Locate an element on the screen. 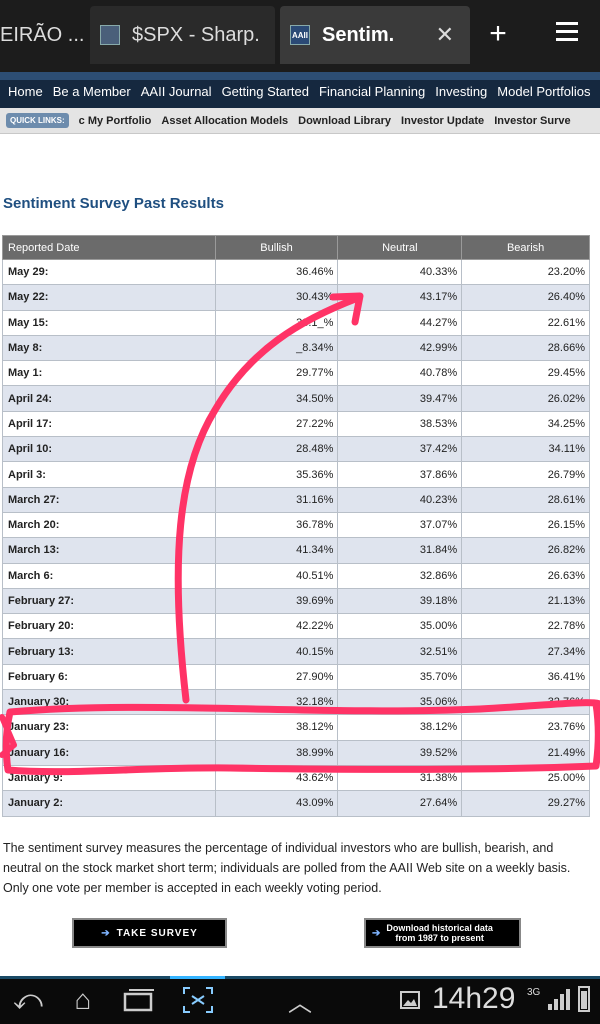 The image size is (600, 1024). table-row: April 3: 35.36% 37.86% 26.79% is located at coordinates (296, 474).